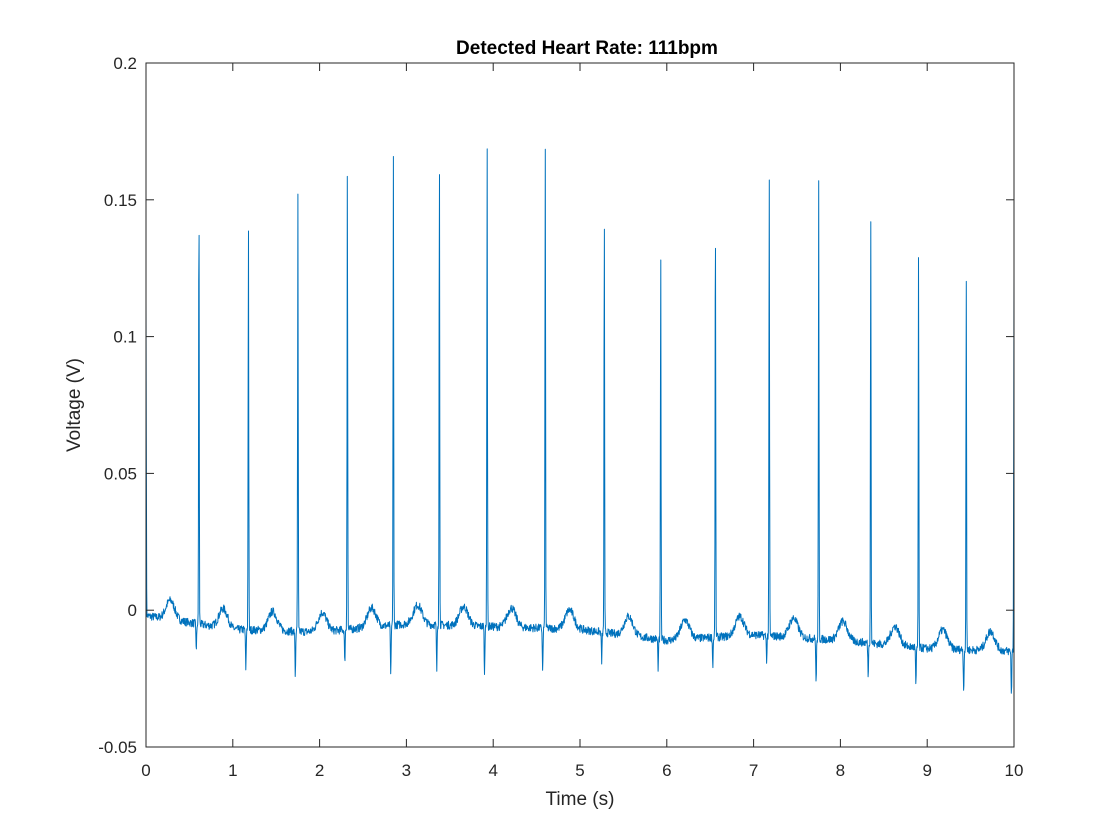 The image size is (1120, 840). I want to click on x-tick-label: 6, so click(666, 770).